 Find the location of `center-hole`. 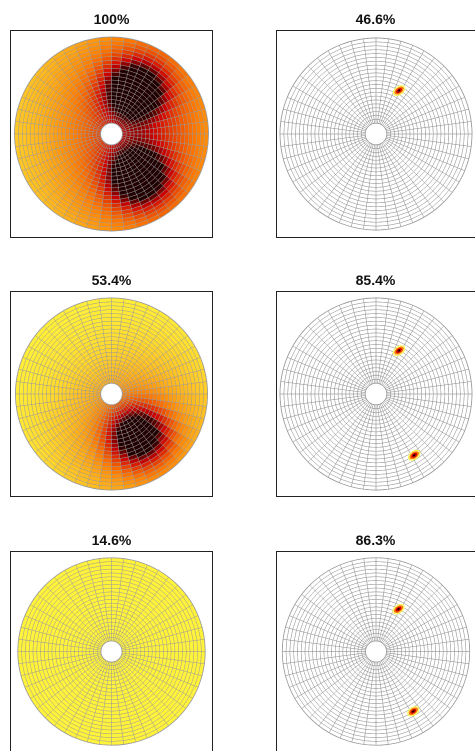

center-hole is located at coordinates (111, 134).